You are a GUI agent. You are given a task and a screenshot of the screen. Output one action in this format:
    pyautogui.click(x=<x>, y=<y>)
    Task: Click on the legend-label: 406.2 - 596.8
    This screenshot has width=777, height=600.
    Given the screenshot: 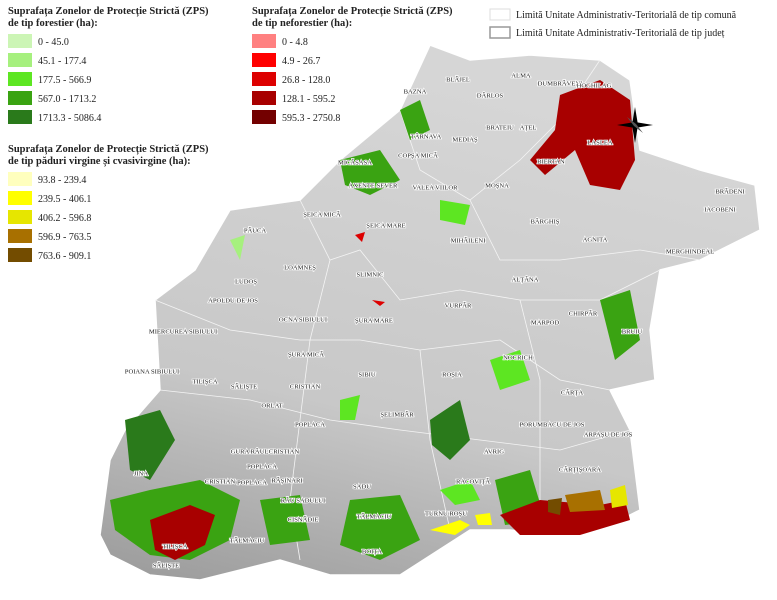 What is the action you would take?
    pyautogui.click(x=64, y=218)
    